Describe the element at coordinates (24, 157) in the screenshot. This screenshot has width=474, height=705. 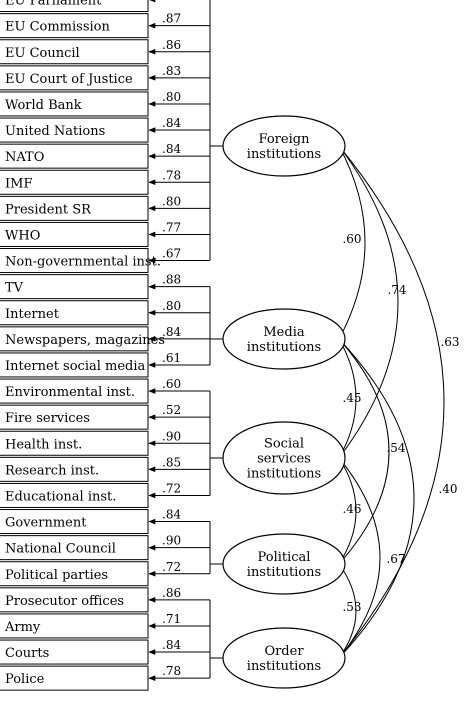
I see `indicator-label: NATO` at that location.